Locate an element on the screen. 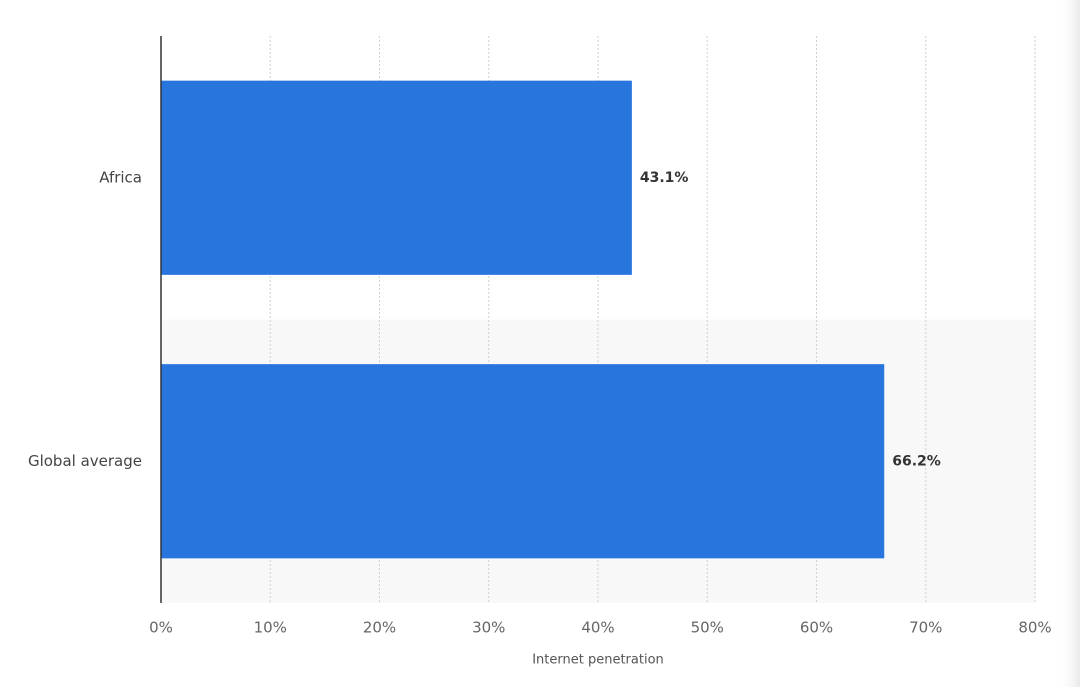  x-tick-label: 20% is located at coordinates (379, 628).